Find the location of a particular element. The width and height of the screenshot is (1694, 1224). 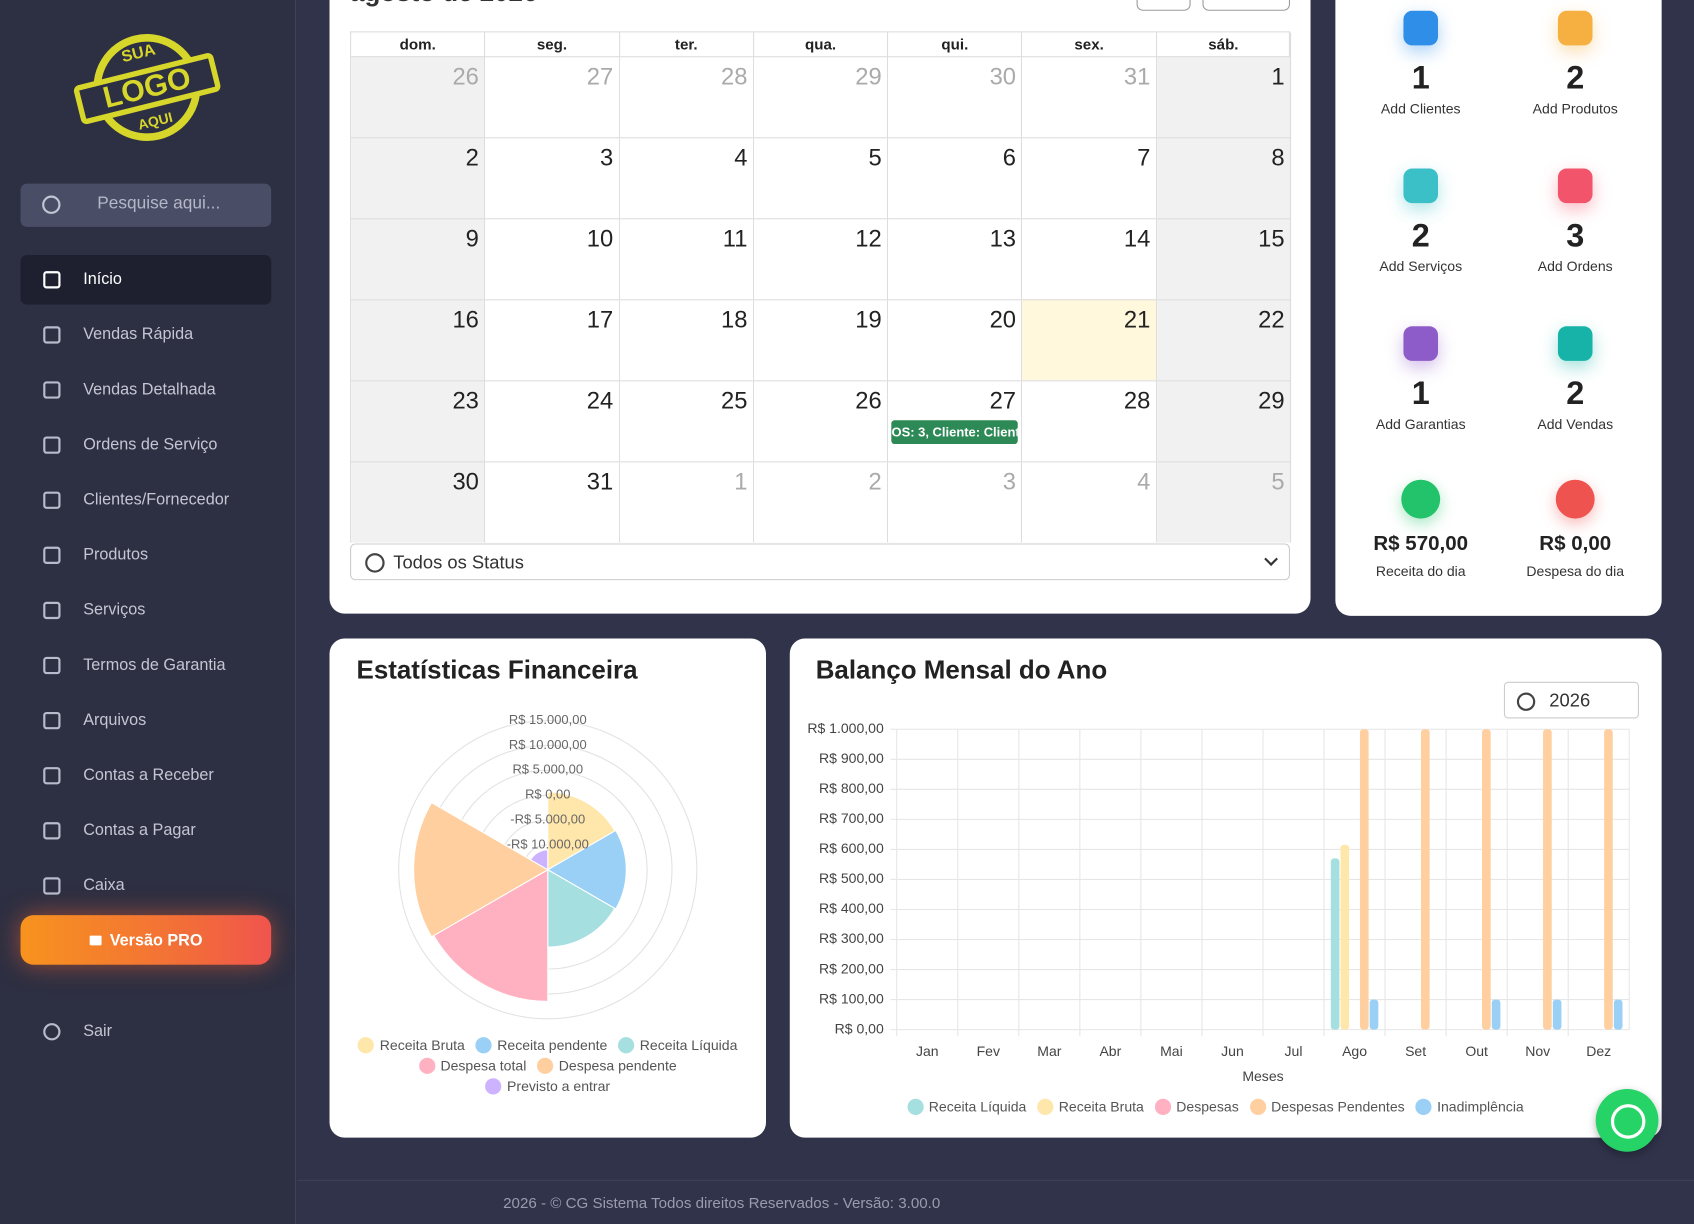

menu-item: Termos de Garantia is located at coordinates (146, 666).